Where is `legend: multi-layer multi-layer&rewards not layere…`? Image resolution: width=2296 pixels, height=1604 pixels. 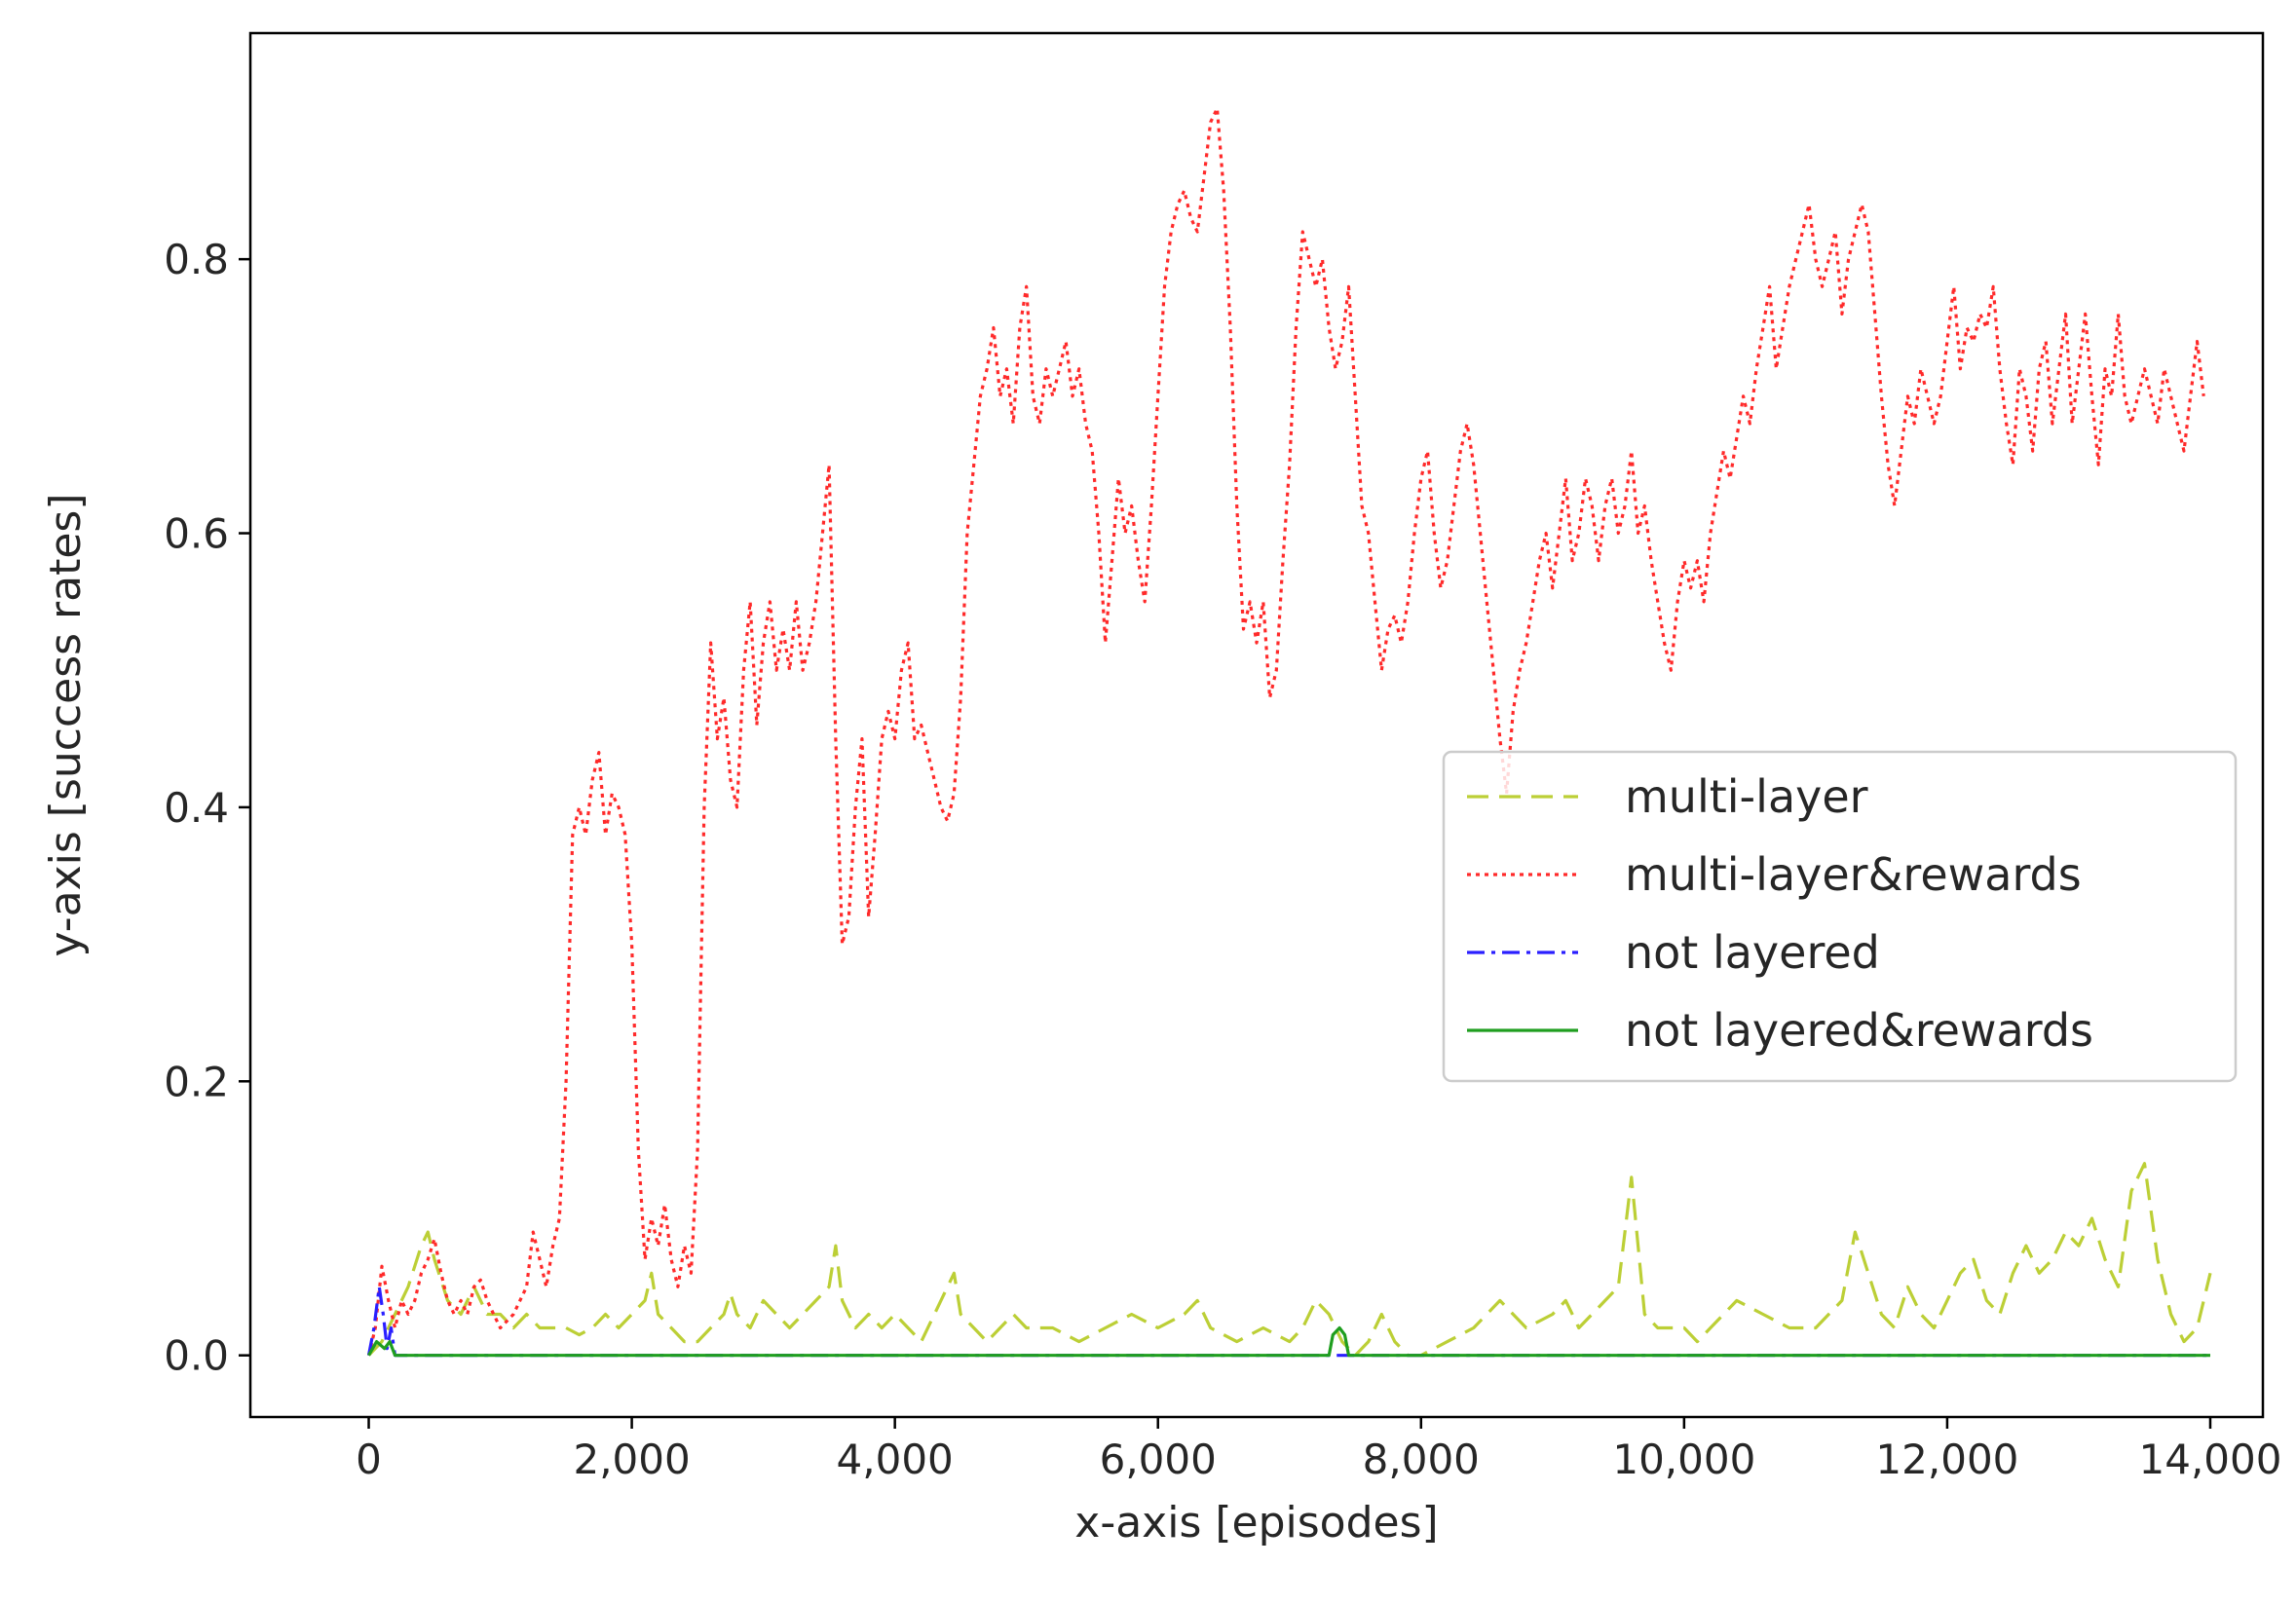
legend: multi-layer multi-layer&rewards not layere… is located at coordinates (1840, 916).